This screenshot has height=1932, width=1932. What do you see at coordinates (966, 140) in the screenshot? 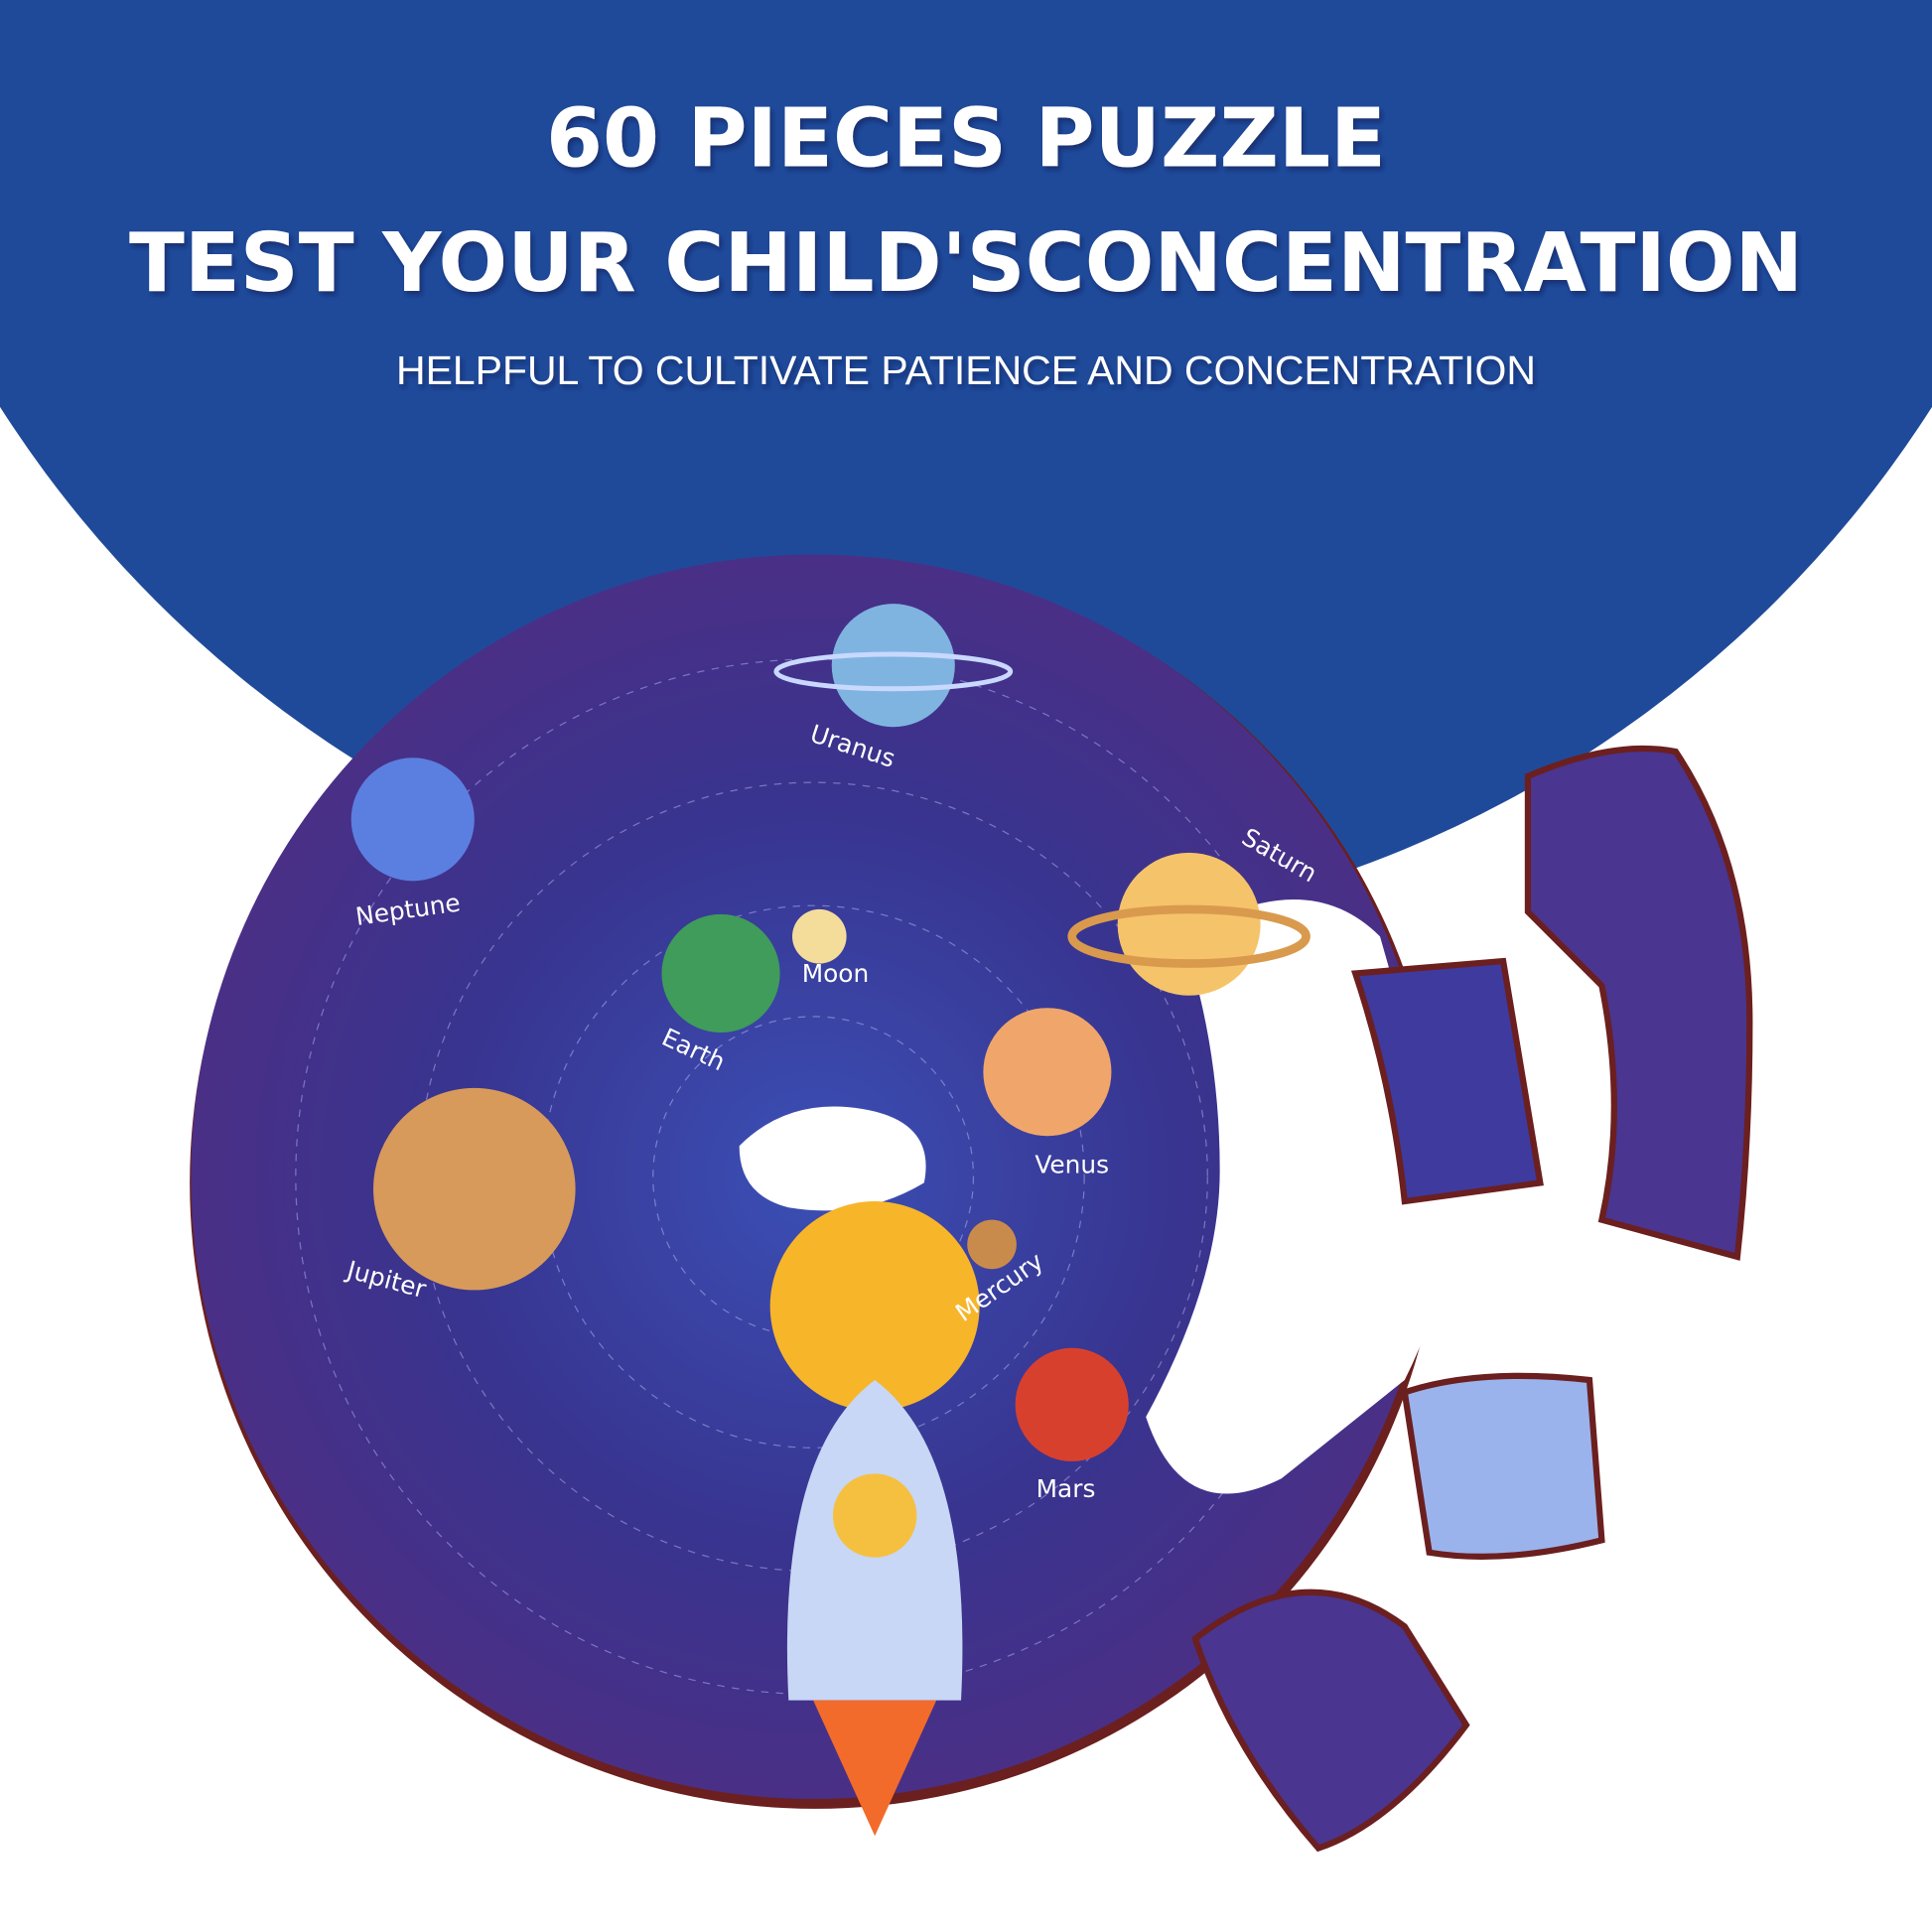
I see `headline: 60 PIECES PUZZLE` at bounding box center [966, 140].